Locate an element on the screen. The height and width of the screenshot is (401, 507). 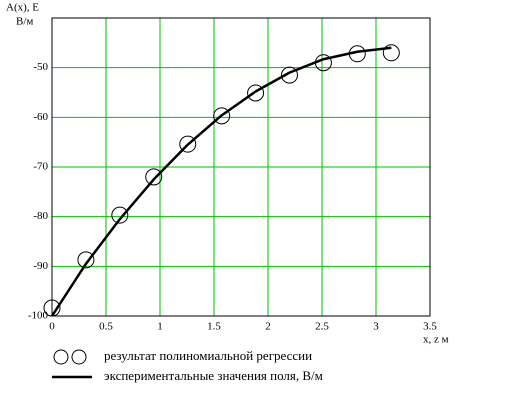
legend-label: результат полиномиальной регрессии is located at coordinates (208, 355).